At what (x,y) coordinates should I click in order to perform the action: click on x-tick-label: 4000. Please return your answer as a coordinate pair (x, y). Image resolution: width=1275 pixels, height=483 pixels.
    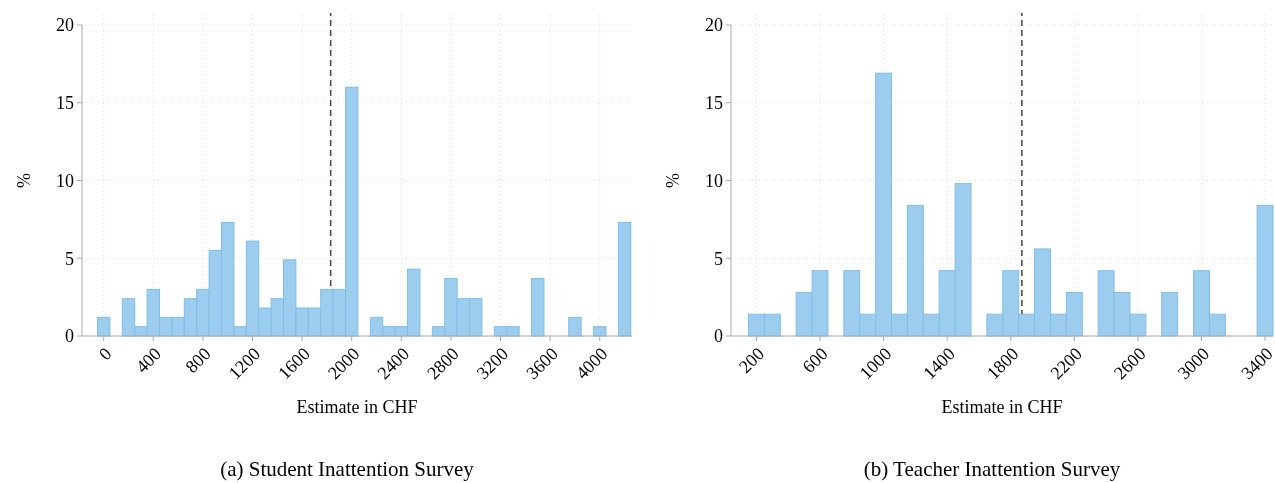
    Looking at the image, I should click on (591, 363).